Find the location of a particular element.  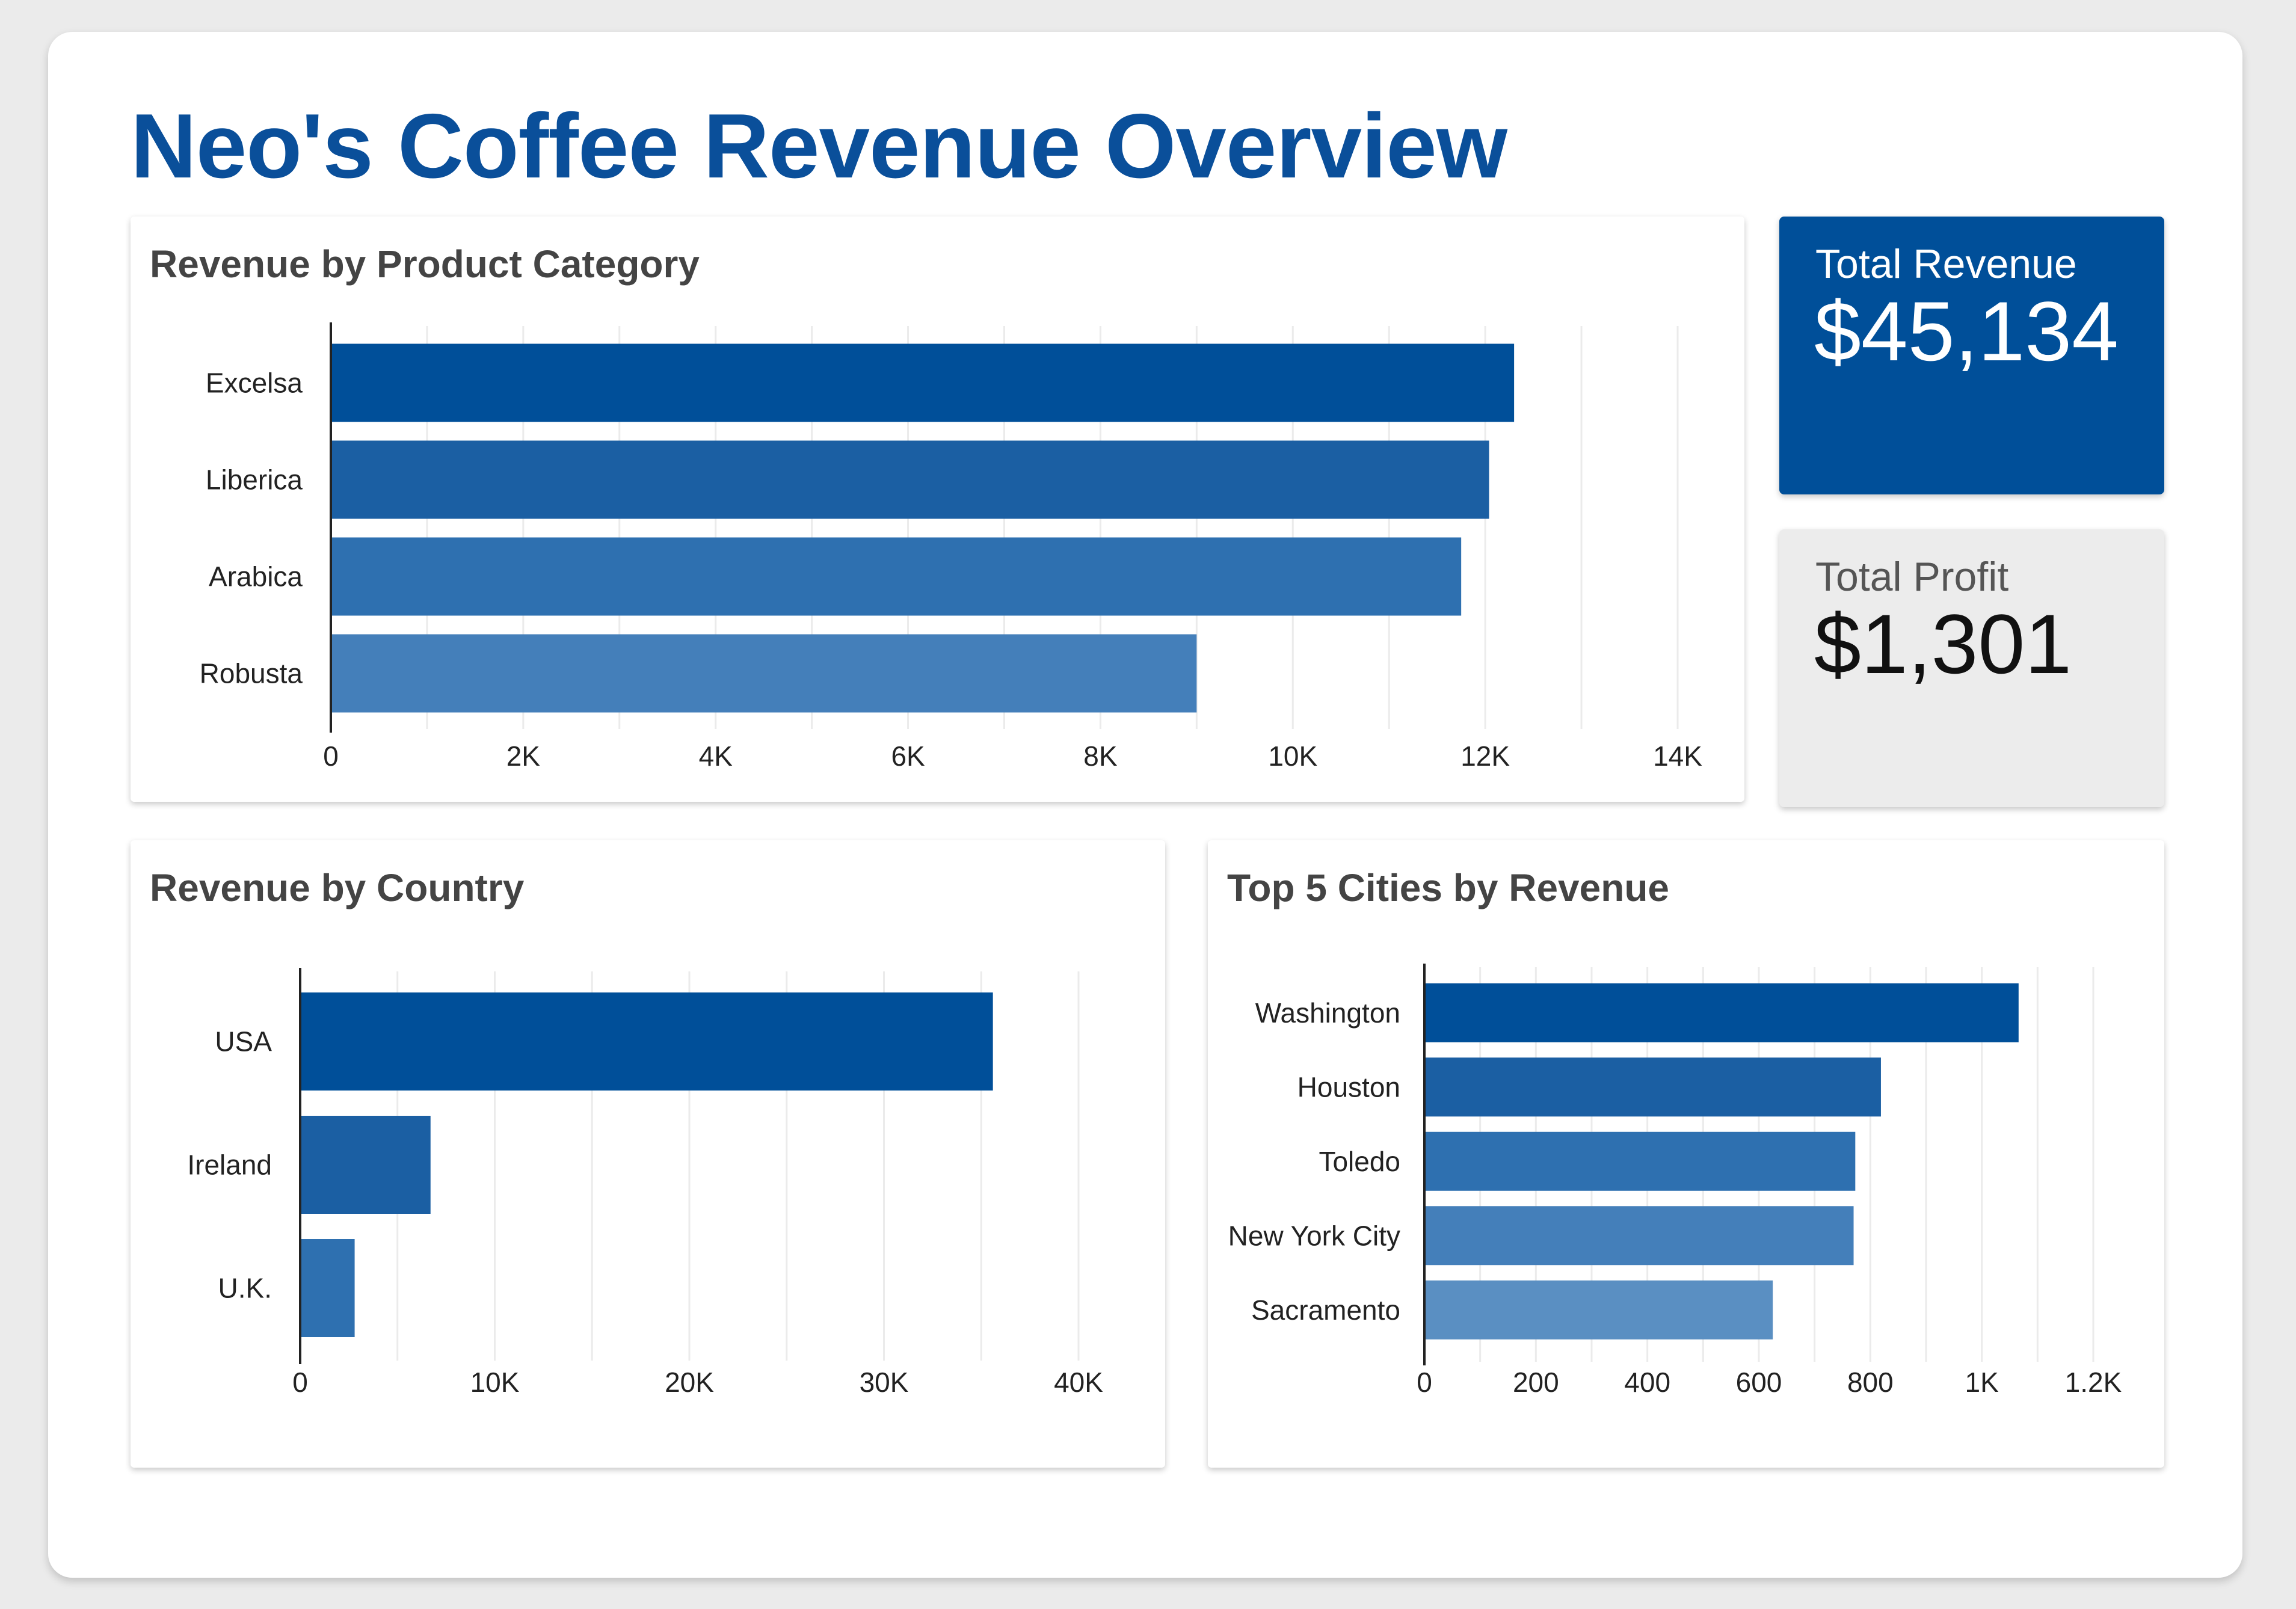

category-label: Robusta is located at coordinates (251, 673).